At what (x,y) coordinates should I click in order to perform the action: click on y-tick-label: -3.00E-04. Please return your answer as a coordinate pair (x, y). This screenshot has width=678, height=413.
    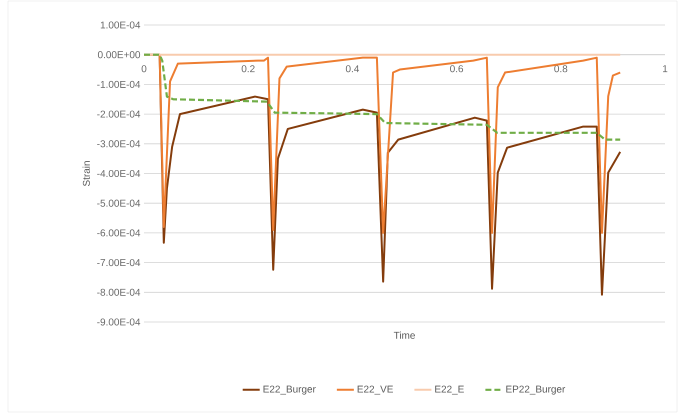
    Looking at the image, I should click on (118, 144).